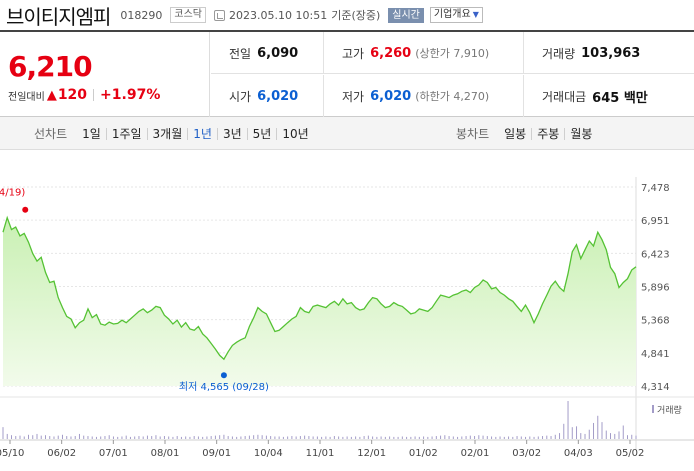 Image resolution: width=694 pixels, height=471 pixels. I want to click on prev-close-value: 6,090, so click(278, 53).